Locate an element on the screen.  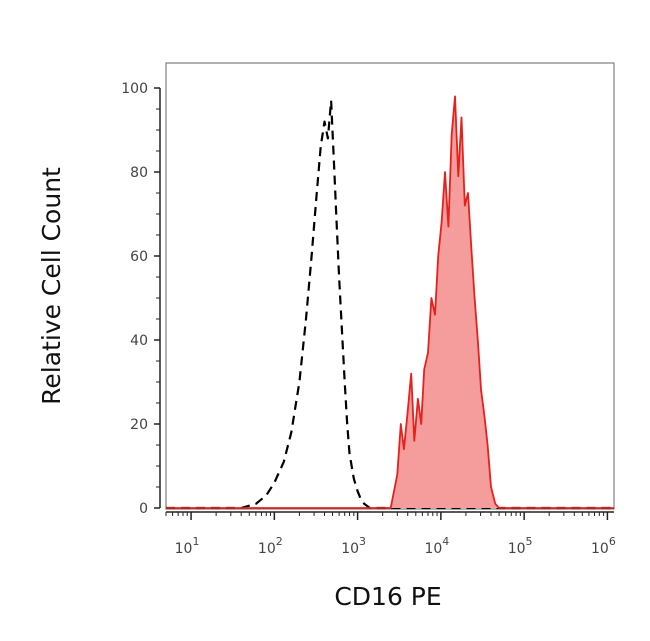
y-tick-label: 60 is located at coordinates (139, 257).